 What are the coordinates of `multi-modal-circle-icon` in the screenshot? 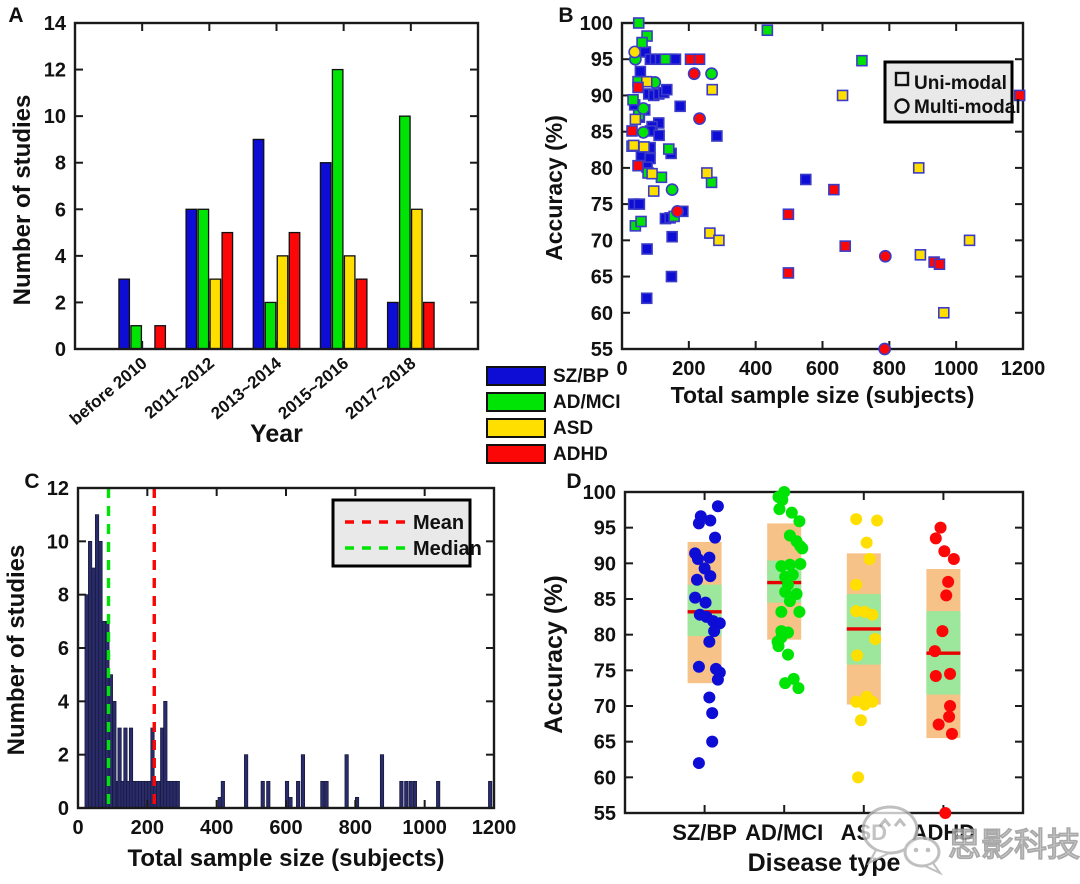 It's located at (902, 106).